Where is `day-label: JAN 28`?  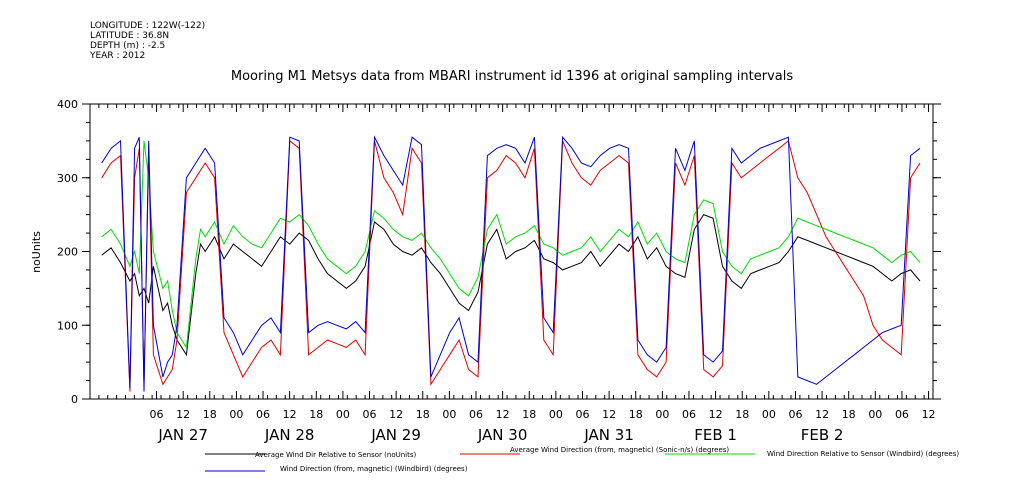
day-label: JAN 28 is located at coordinates (289, 435).